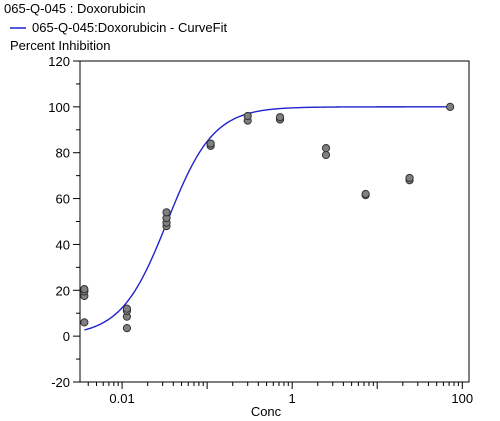 The height and width of the screenshot is (421, 500). I want to click on legend: 065-Q-045:Doxorubicin - CurveFit, so click(118, 27).